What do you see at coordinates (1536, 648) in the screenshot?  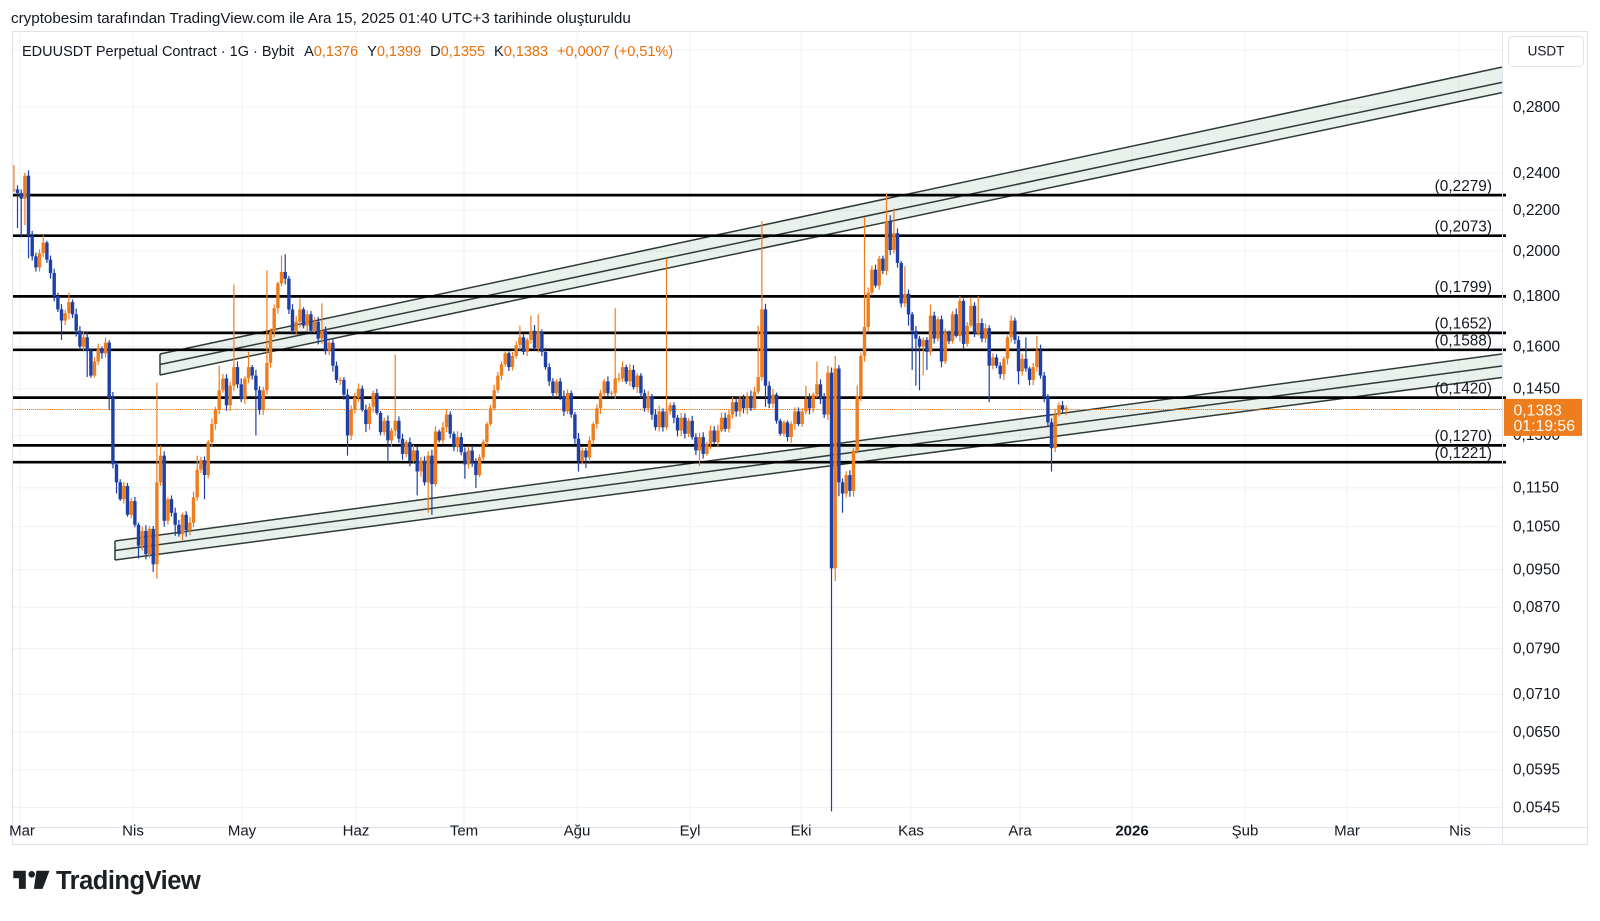 I see `svg-text: 0,0790` at bounding box center [1536, 648].